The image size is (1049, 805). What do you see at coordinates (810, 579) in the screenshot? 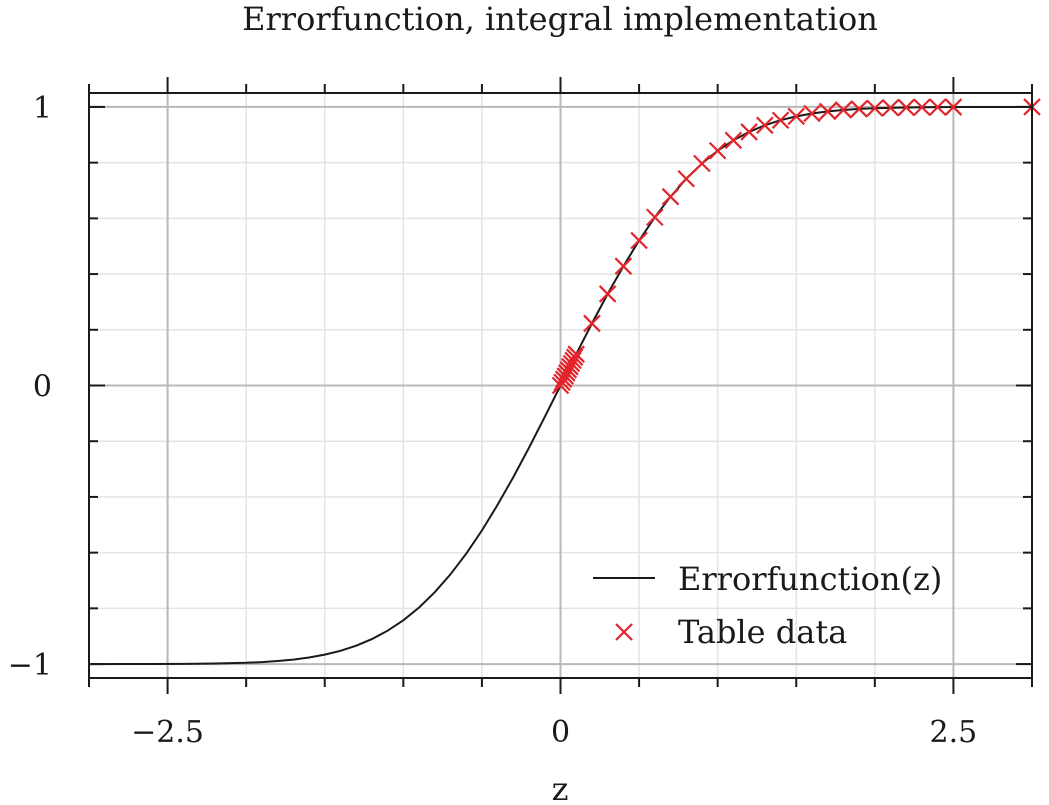
I see `legend-label-errorfunction: Errorfunction(z)` at bounding box center [810, 579].